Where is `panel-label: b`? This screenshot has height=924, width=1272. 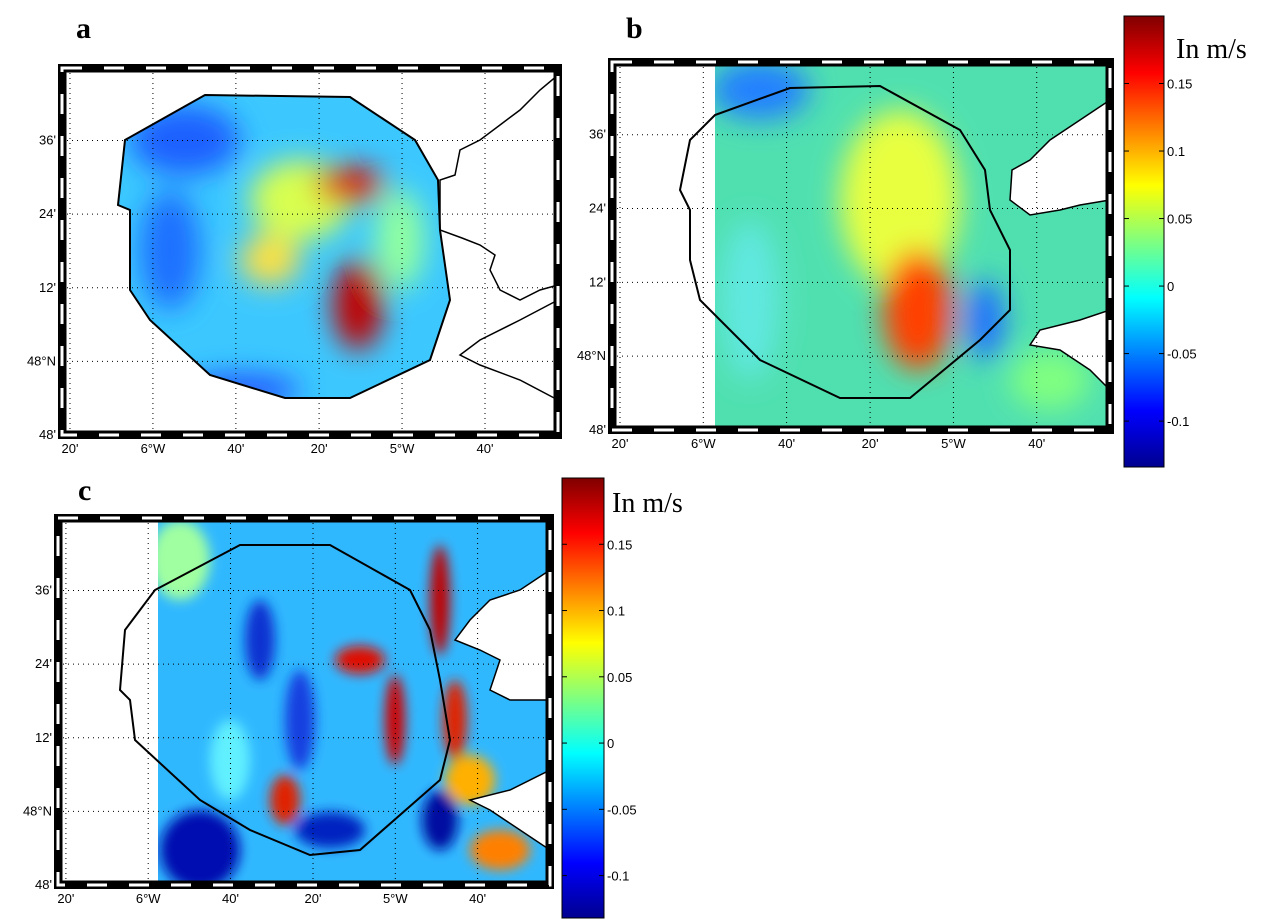
panel-label: b is located at coordinates (634, 28).